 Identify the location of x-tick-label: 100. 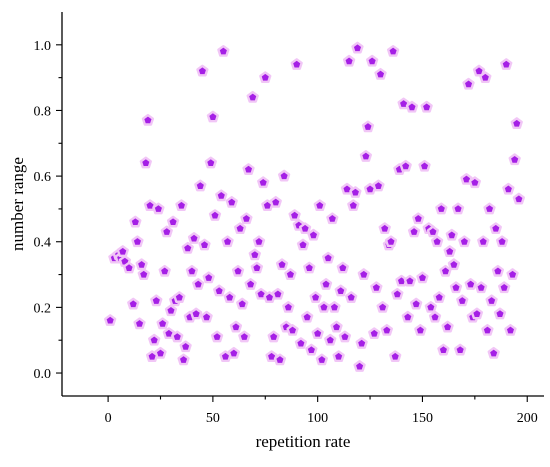
(317, 418).